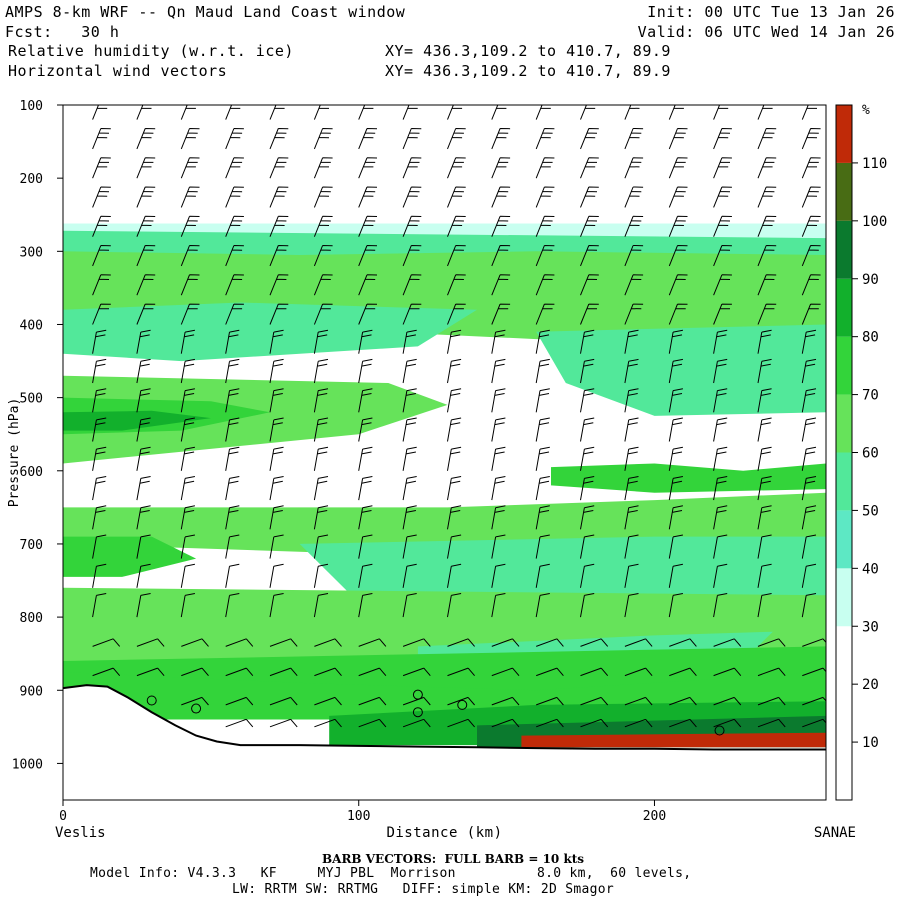 Image resolution: width=900 pixels, height=900 pixels. What do you see at coordinates (444, 833) in the screenshot?
I see `x-axis-label: Distance (km)` at bounding box center [444, 833].